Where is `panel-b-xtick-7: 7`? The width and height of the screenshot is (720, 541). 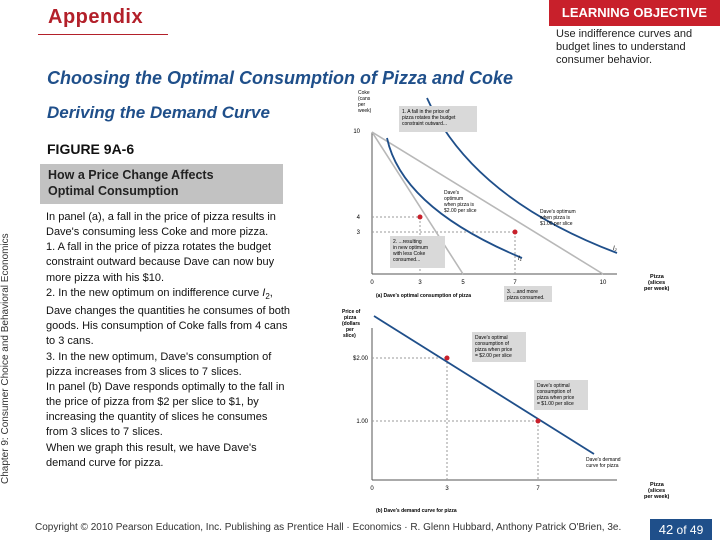 panel-b-xtick-7: 7 is located at coordinates (538, 489).